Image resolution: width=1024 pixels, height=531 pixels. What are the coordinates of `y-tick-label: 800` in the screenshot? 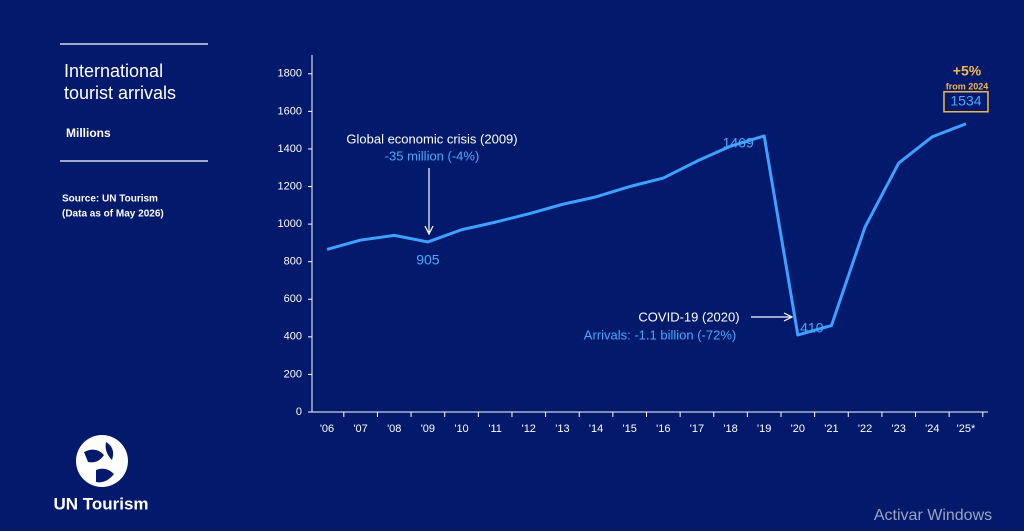 It's located at (293, 262).